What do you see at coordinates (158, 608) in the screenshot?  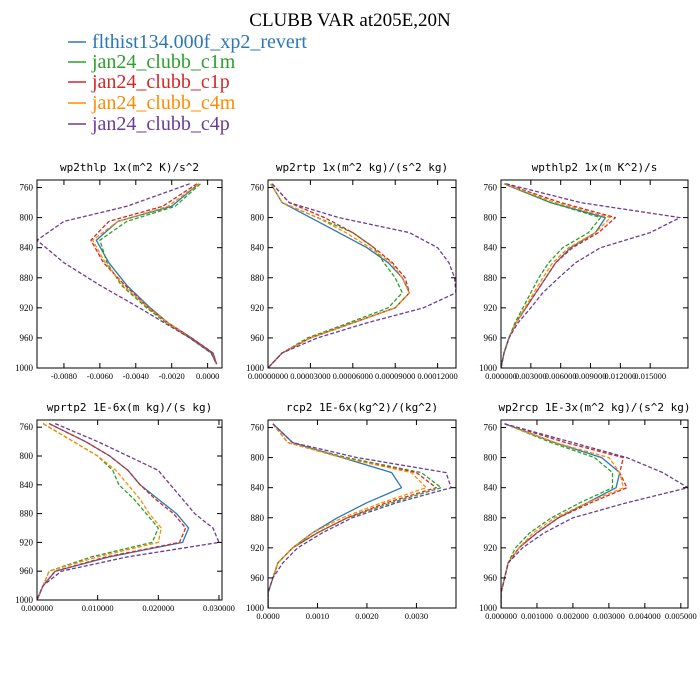 I see `x-tick-label: 0.020000` at bounding box center [158, 608].